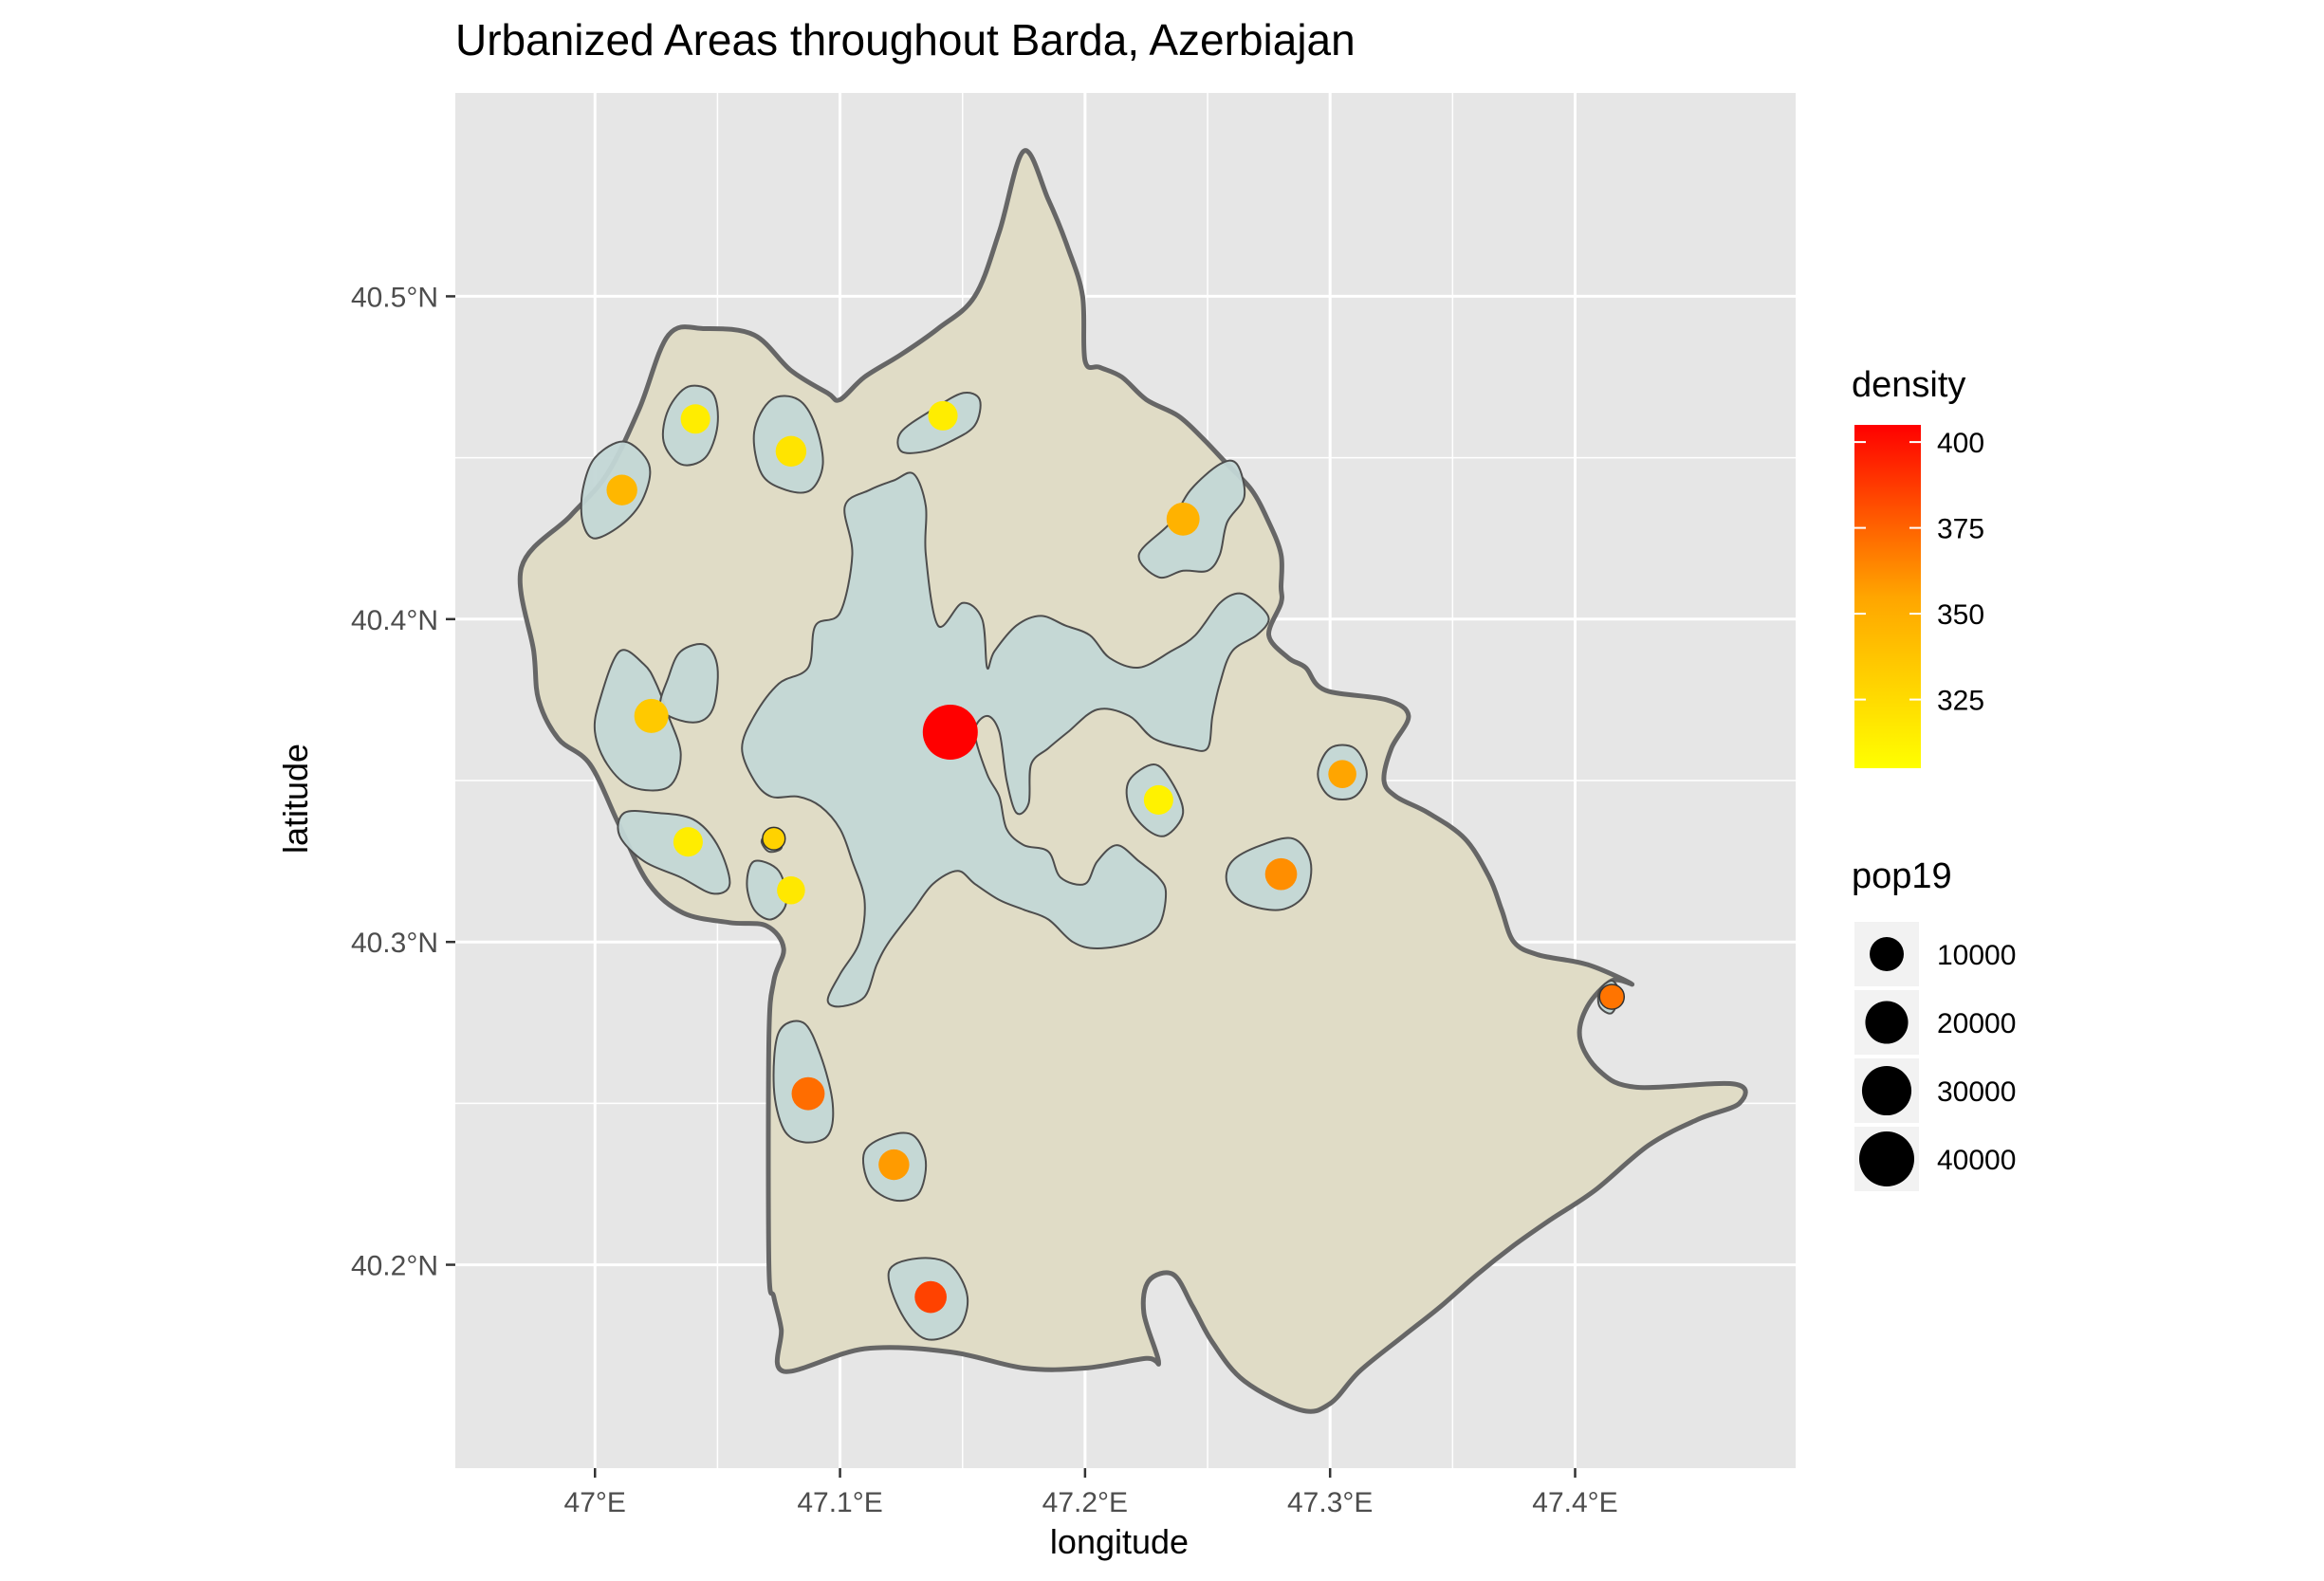 Image resolution: width=2324 pixels, height=1581 pixels. What do you see at coordinates (1977, 1161) in the screenshot?
I see `pop19-key-label: 40000` at bounding box center [1977, 1161].